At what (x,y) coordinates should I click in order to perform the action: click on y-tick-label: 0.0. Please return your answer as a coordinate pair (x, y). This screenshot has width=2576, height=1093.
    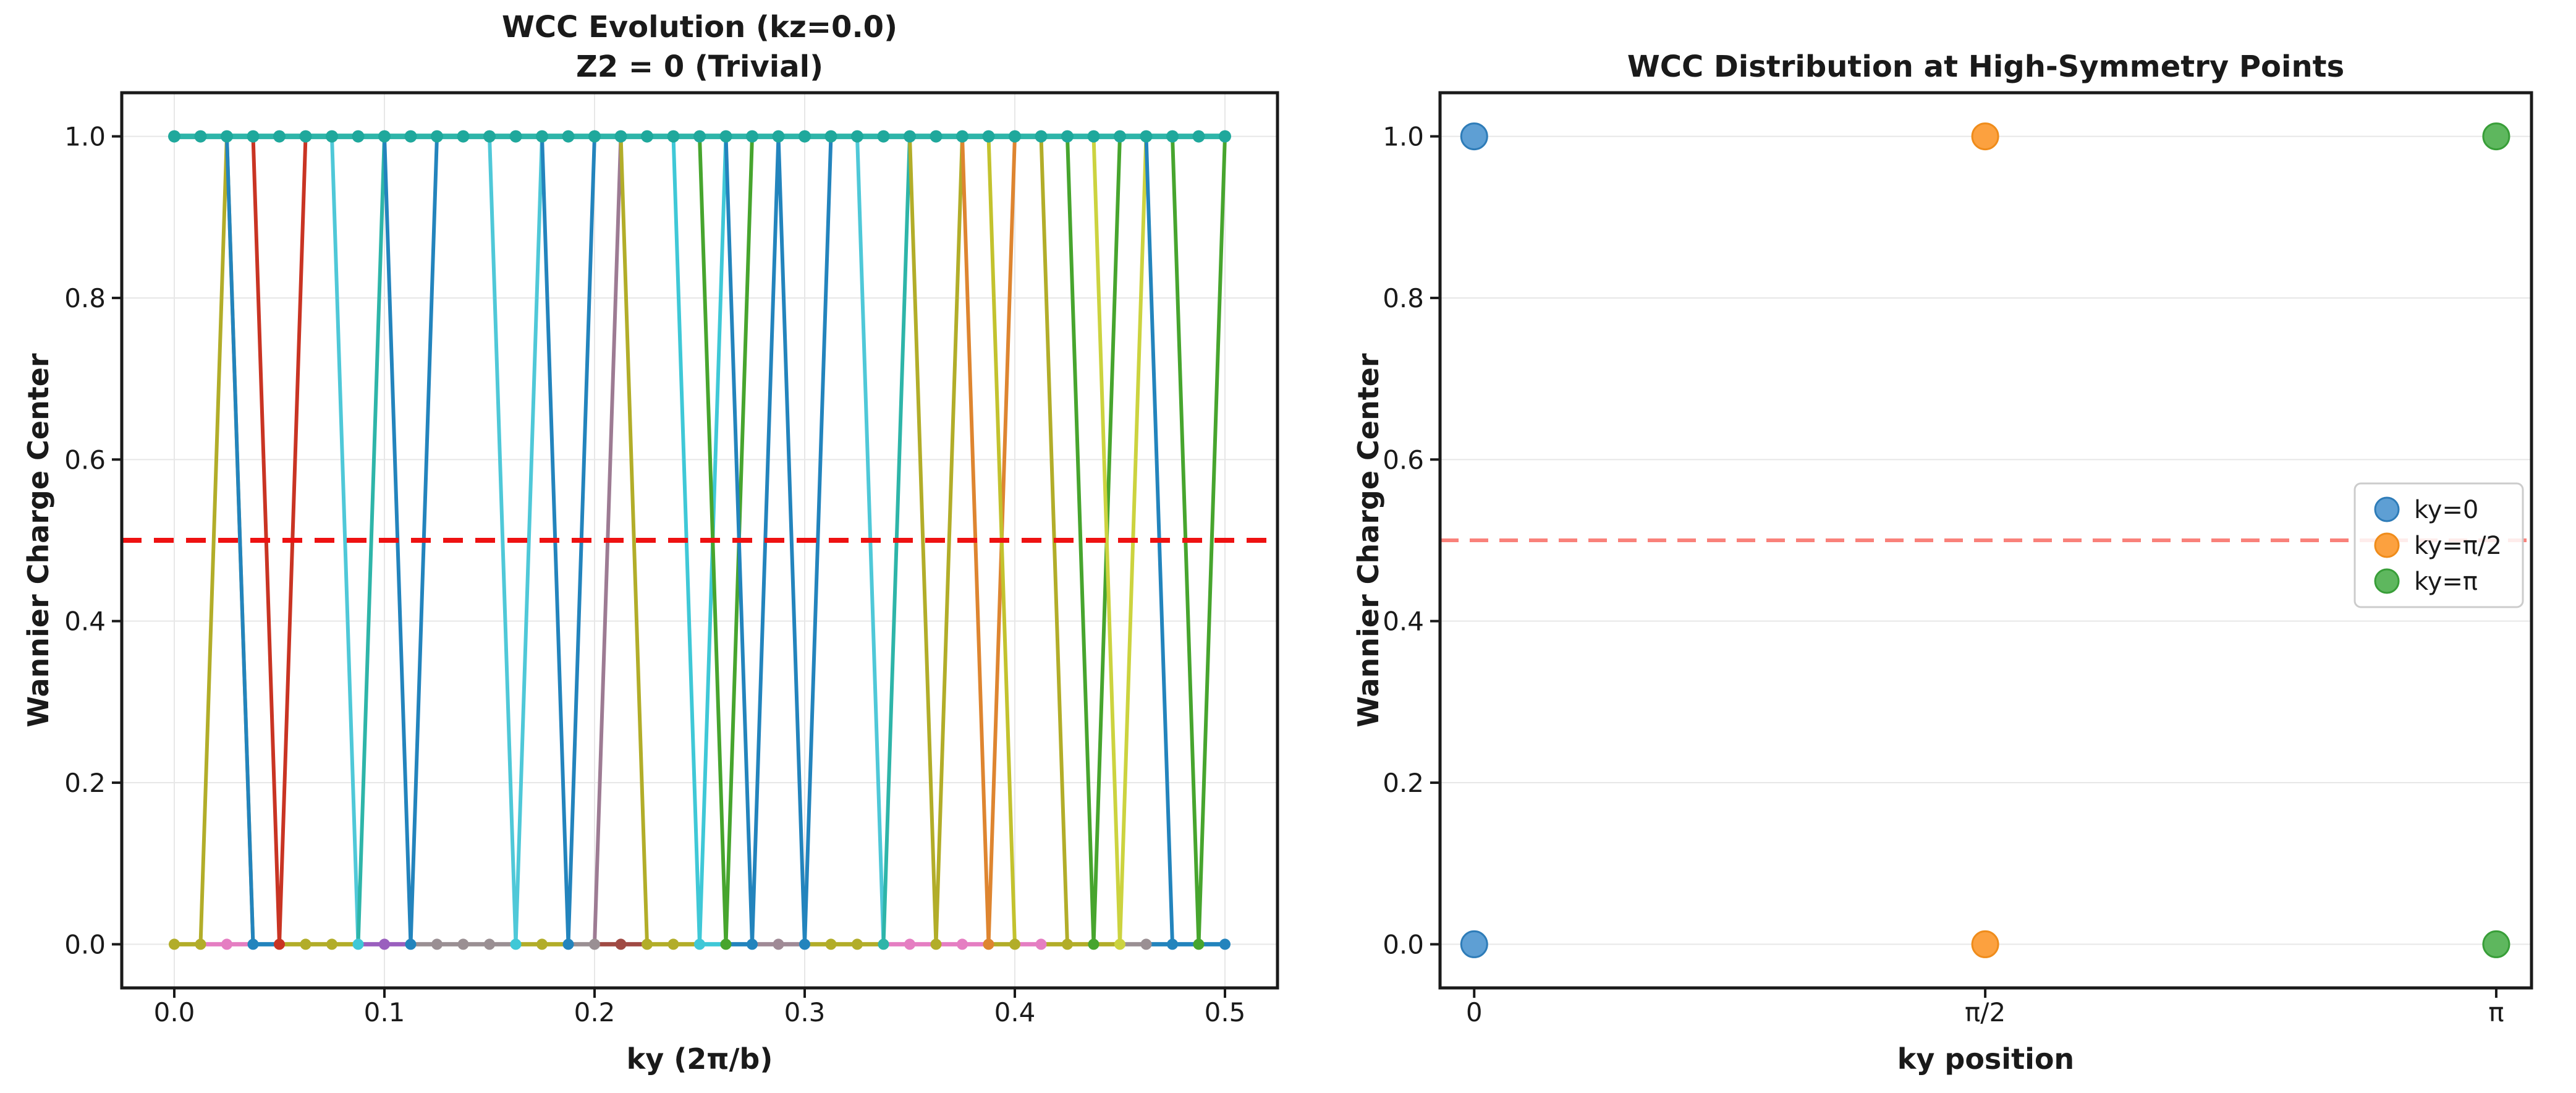
    Looking at the image, I should click on (85, 944).